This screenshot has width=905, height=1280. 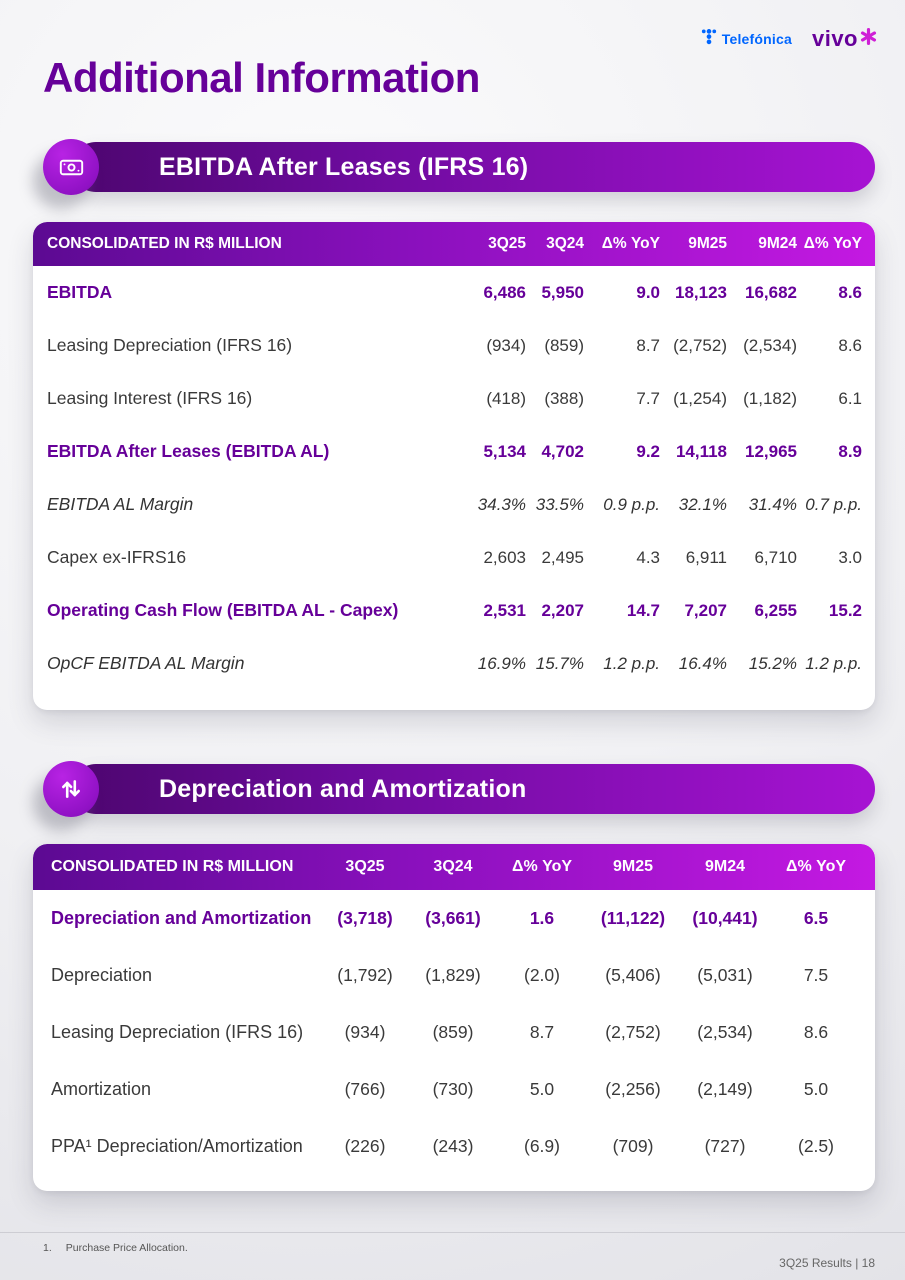 I want to click on column-header: 9M25, so click(x=633, y=866).